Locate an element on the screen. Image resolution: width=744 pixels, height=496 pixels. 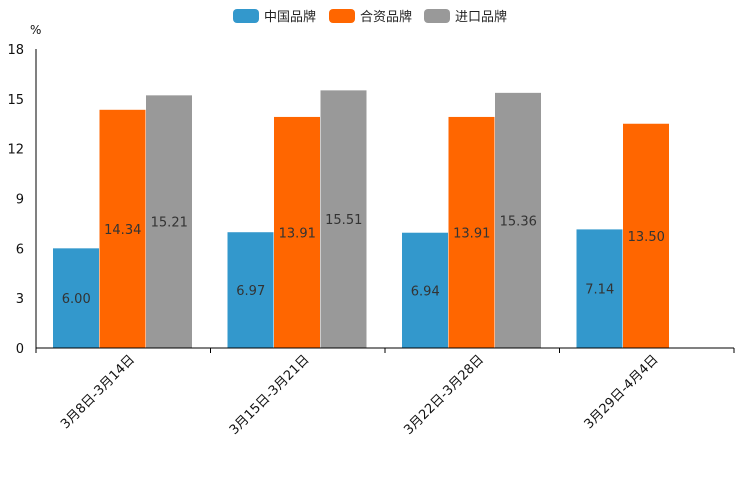
y-tick-label: 12 is located at coordinates (15, 150).